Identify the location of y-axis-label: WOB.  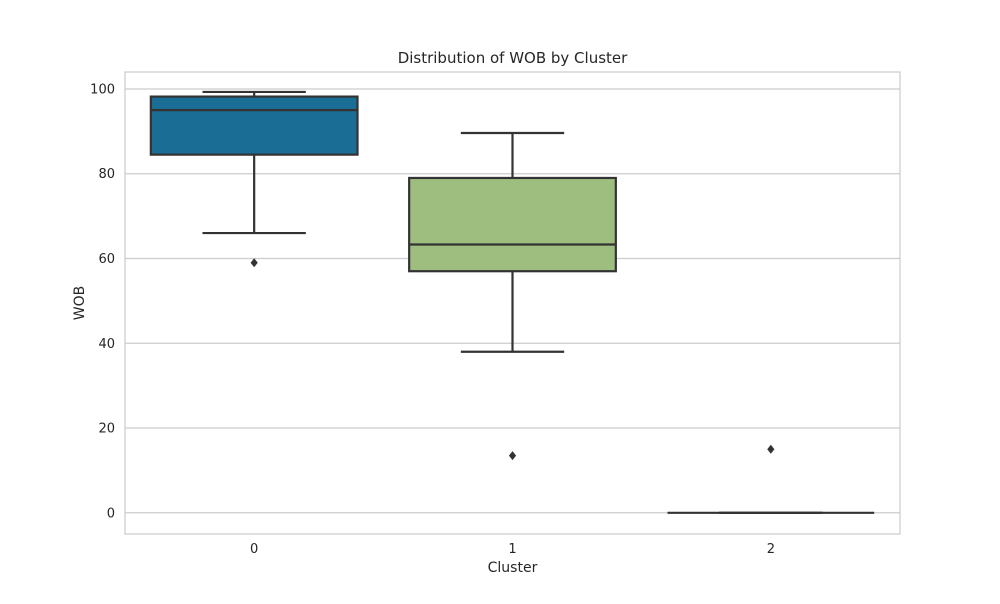
(80, 303).